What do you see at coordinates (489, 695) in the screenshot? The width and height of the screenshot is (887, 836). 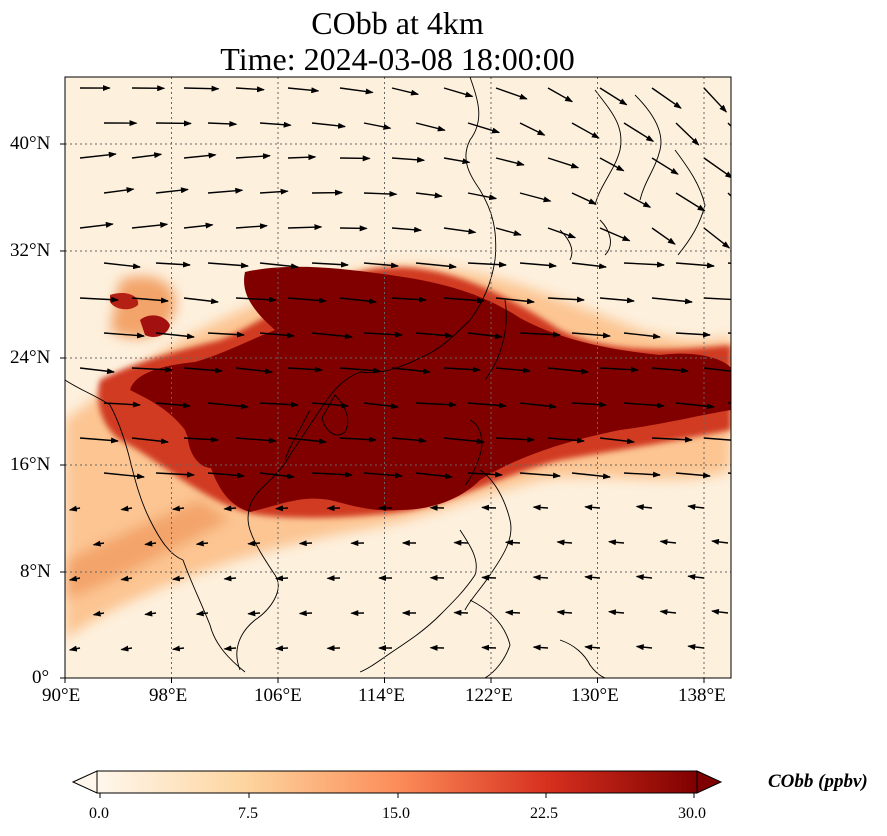 I see `x-tick-label: 122°E` at bounding box center [489, 695].